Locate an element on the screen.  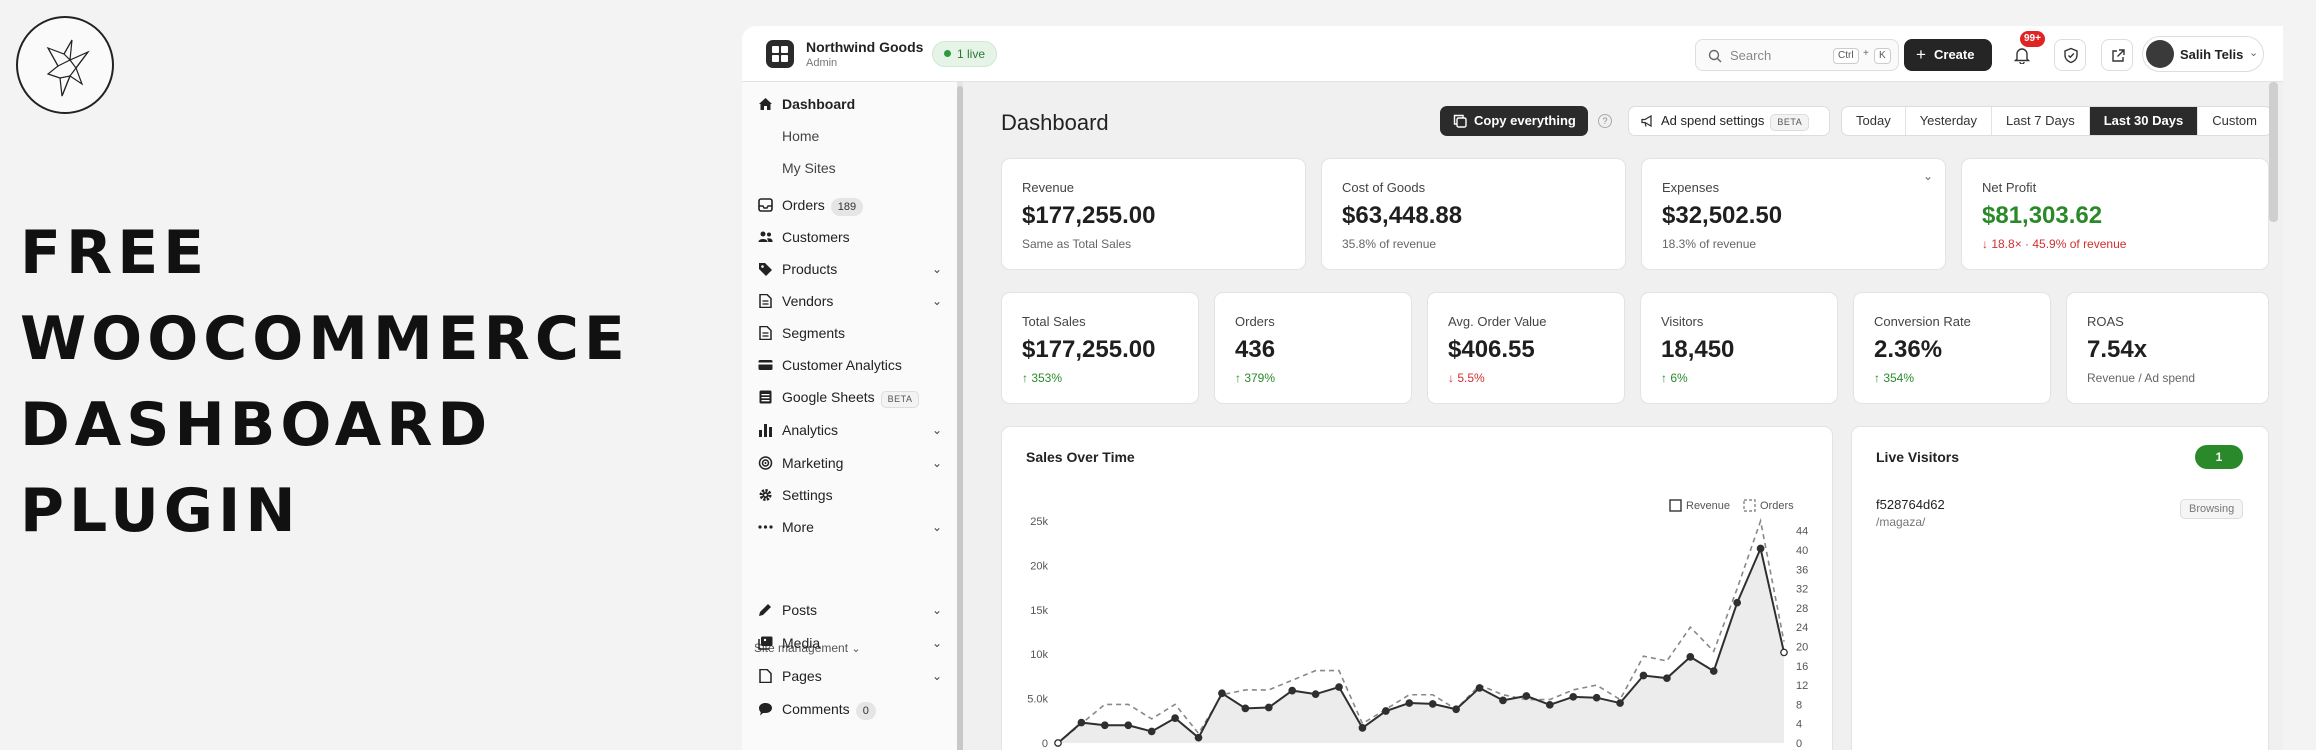
sidebar-item-comments: Comments 0 is located at coordinates (853, 709).